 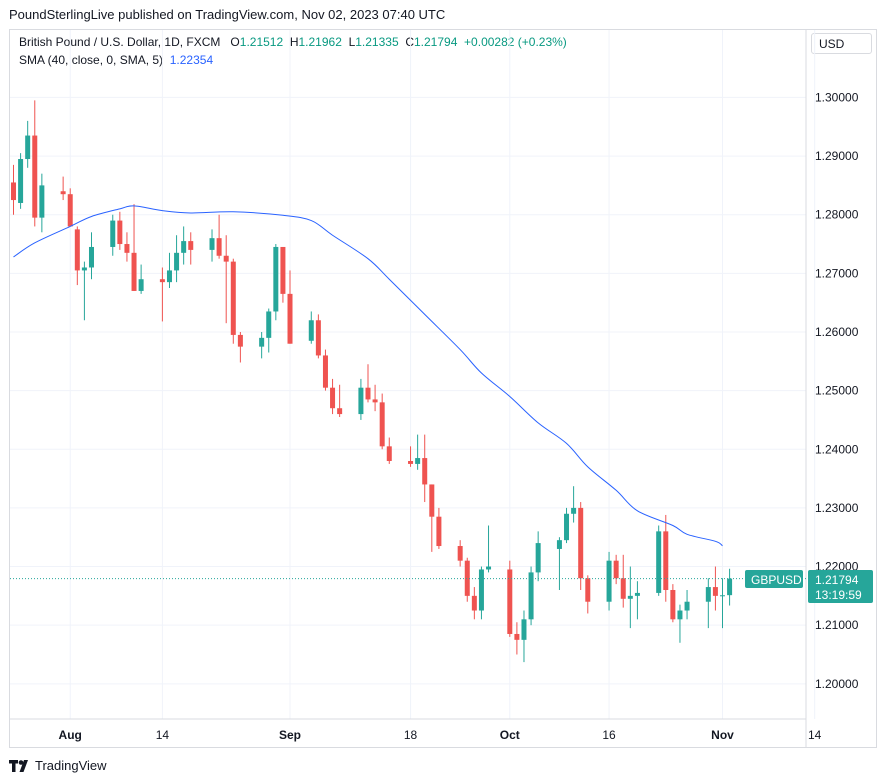 What do you see at coordinates (841, 43) in the screenshot?
I see `currency-button: USD` at bounding box center [841, 43].